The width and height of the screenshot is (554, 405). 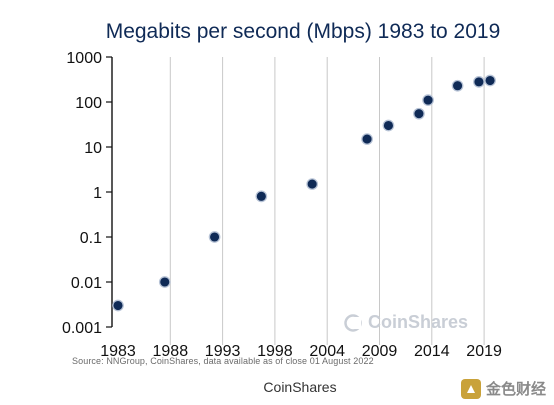 I want to click on footer-brand: CoinShares, so click(x=300, y=387).